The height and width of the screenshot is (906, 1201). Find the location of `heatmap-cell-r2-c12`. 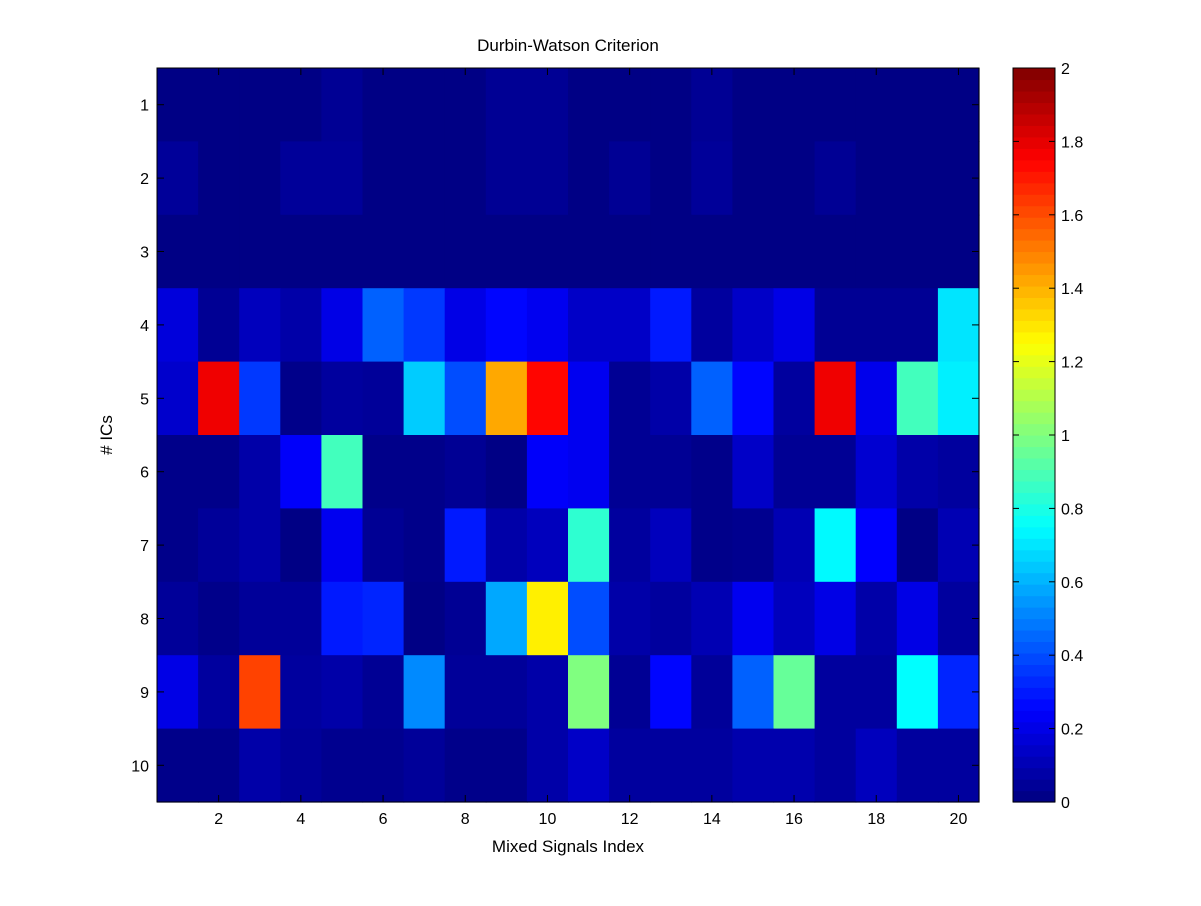

heatmap-cell-r2-c12 is located at coordinates (630, 178).